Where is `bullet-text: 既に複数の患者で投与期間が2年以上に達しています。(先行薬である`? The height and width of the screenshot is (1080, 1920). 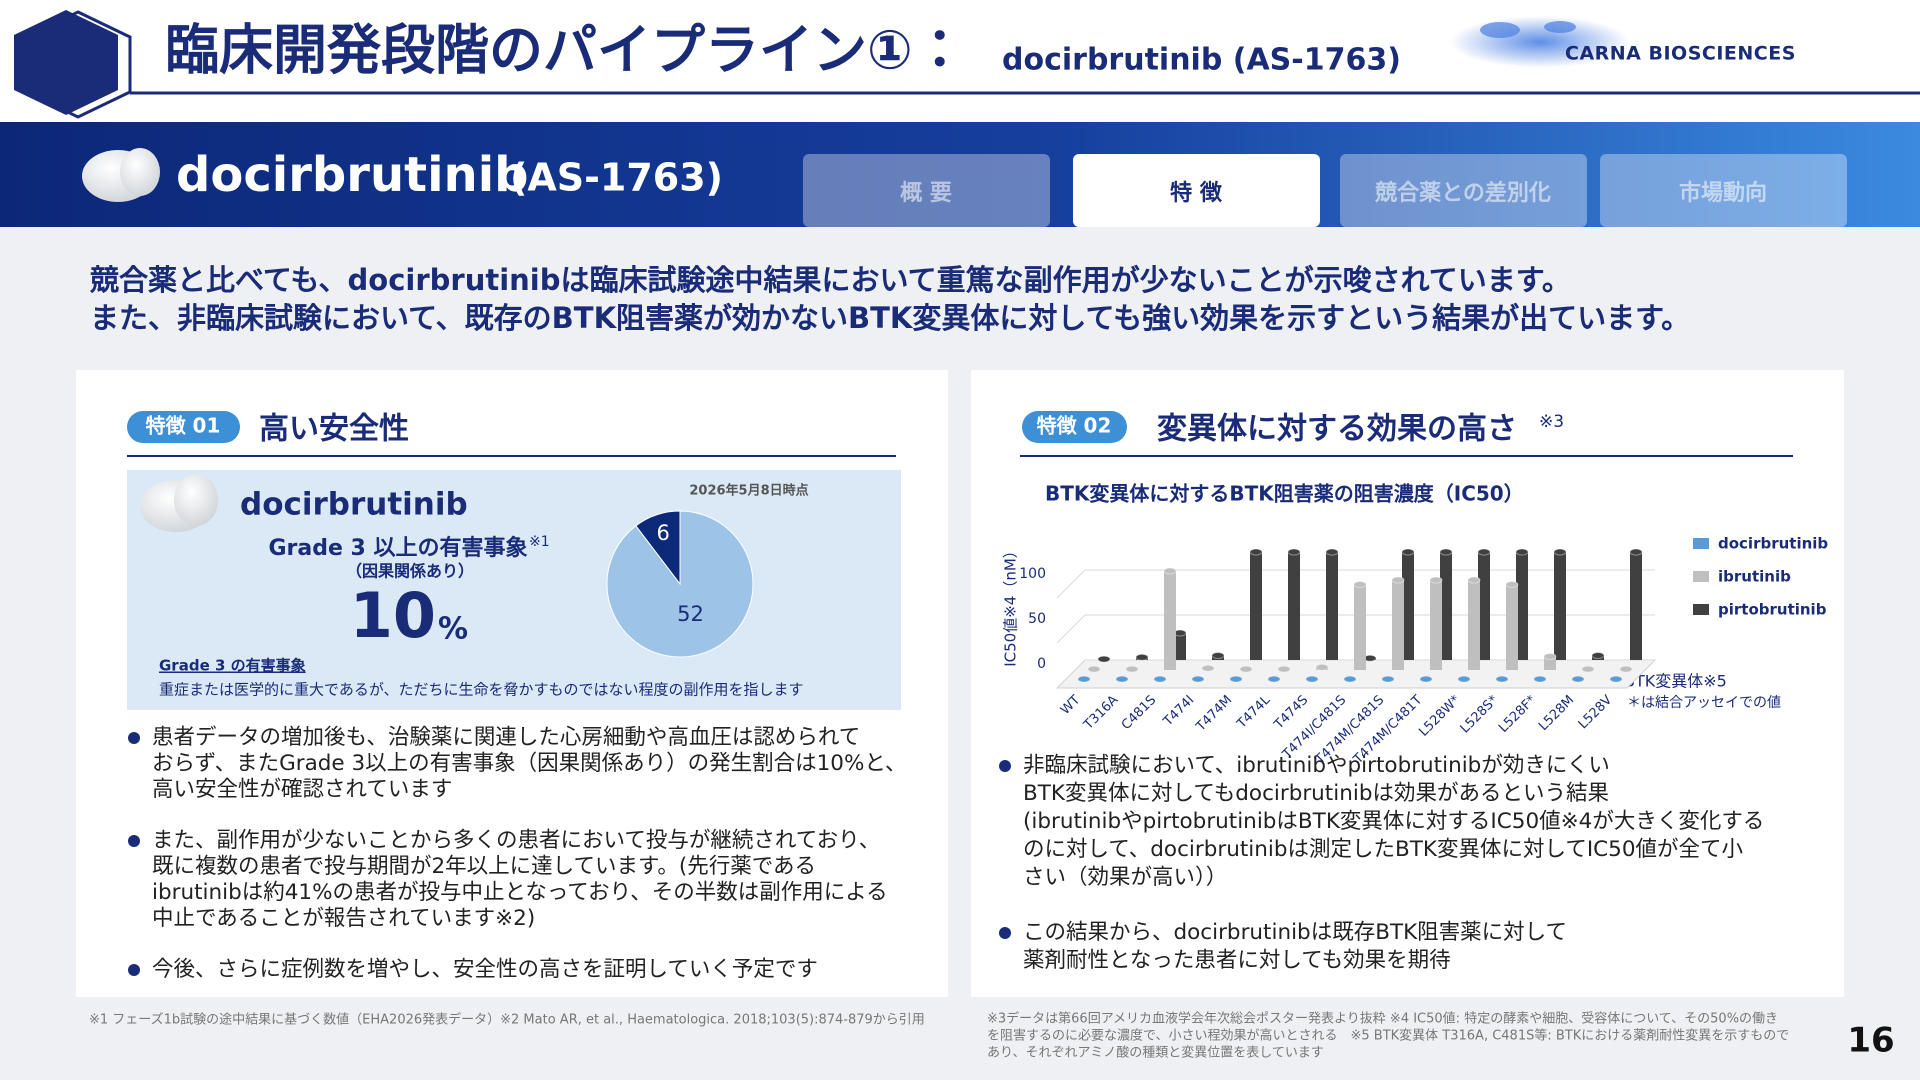 bullet-text: 既に複数の患者で投与期間が2年以上に達しています。(先行薬である is located at coordinates (484, 866).